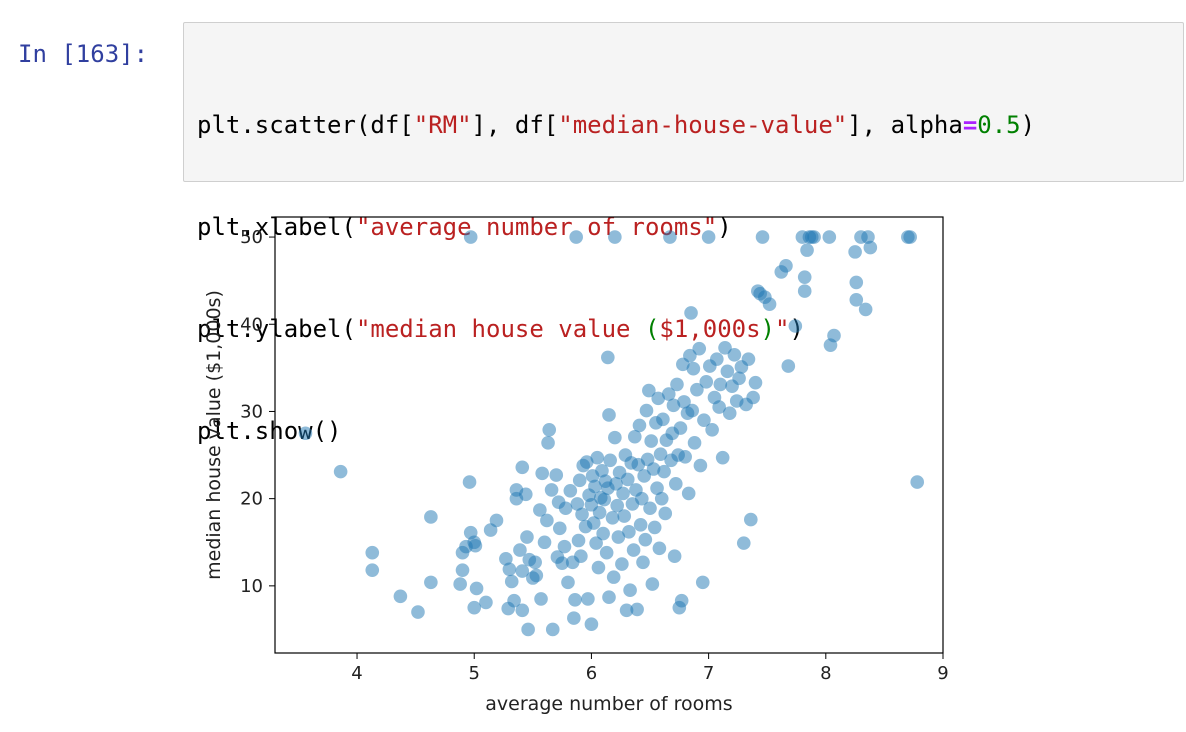 This screenshot has width=1186, height=732. I want to click on code-line-4: plt.show(), so click(616, 431).